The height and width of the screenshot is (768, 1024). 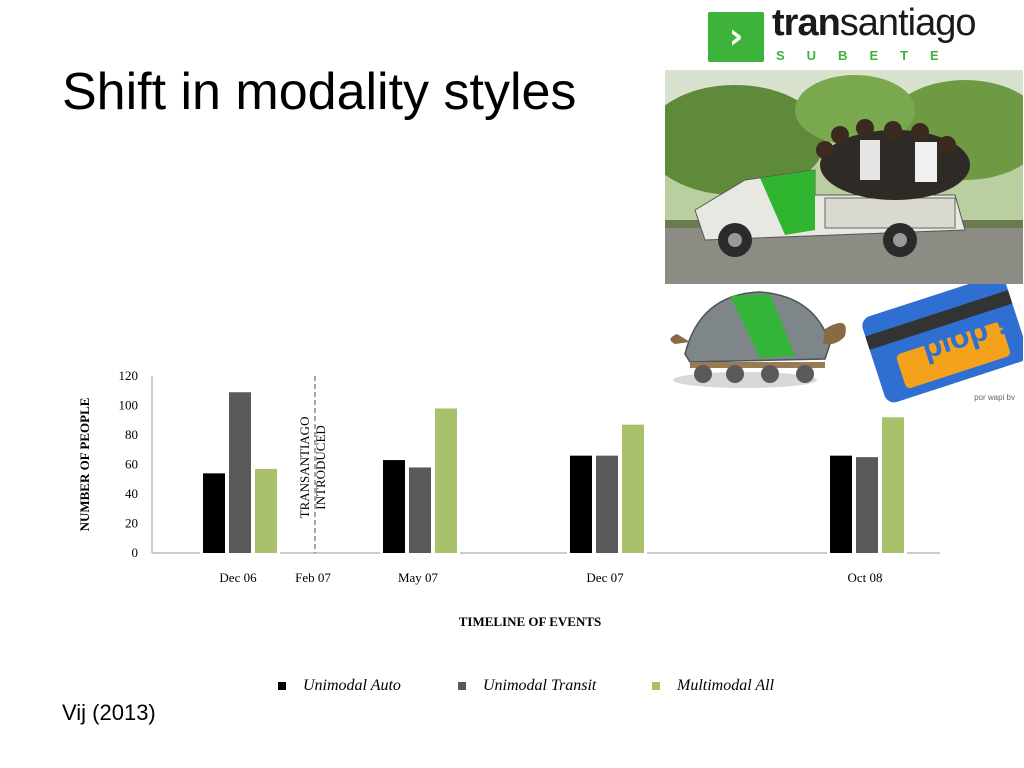 What do you see at coordinates (352, 685) in the screenshot?
I see `legend-label: Unimodal Auto` at bounding box center [352, 685].